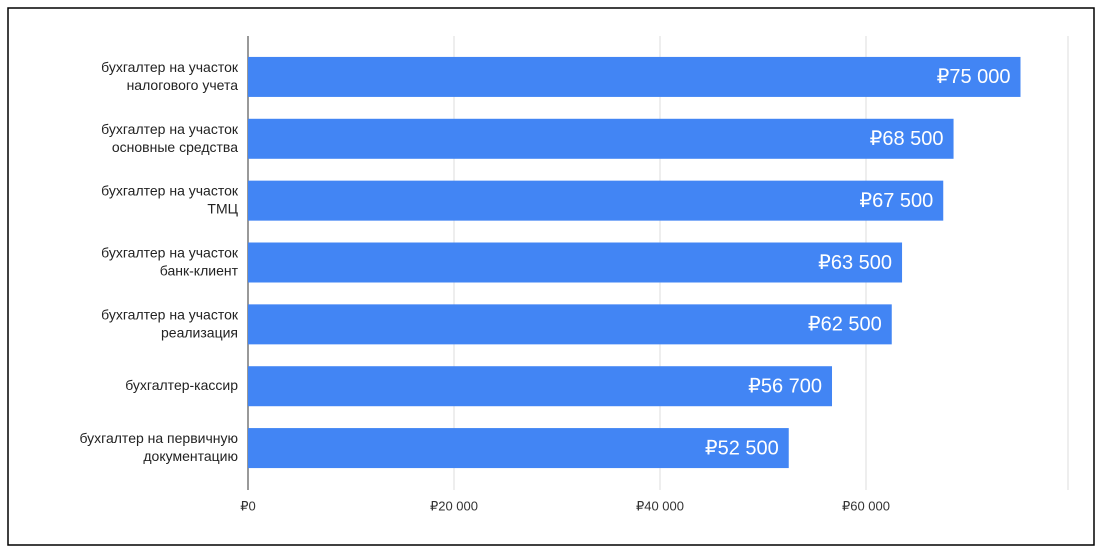 Image resolution: width=1102 pixels, height=553 pixels. I want to click on y-tick-label: бухгалтер на первичную документацию, so click(158, 447).